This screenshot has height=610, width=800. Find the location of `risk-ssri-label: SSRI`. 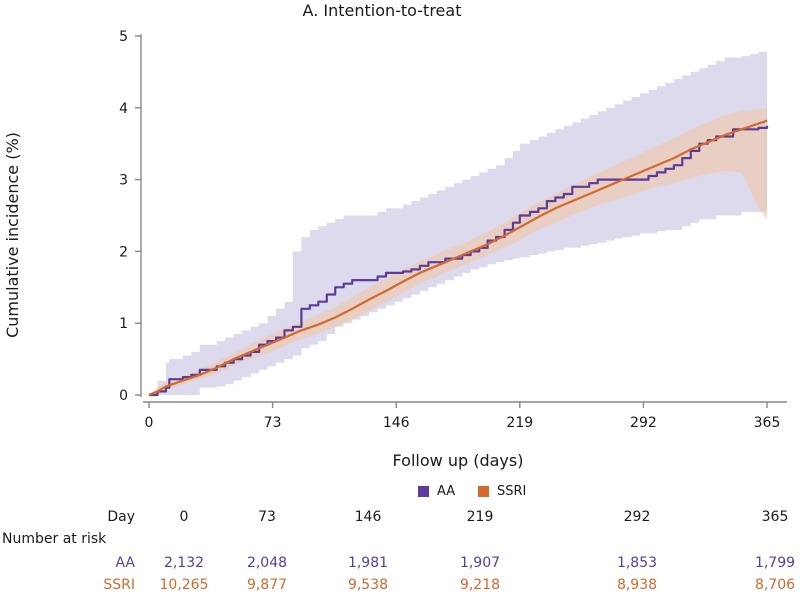

risk-ssri-label: SSRI is located at coordinates (119, 585).